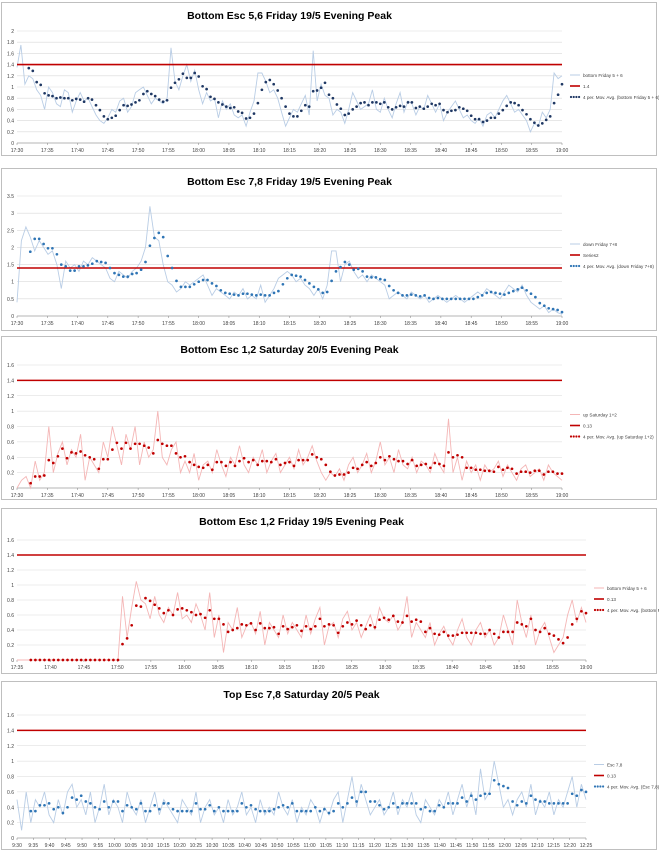 The width and height of the screenshot is (659, 850). I want to click on x-tick-label: 18:25, so click(350, 151).